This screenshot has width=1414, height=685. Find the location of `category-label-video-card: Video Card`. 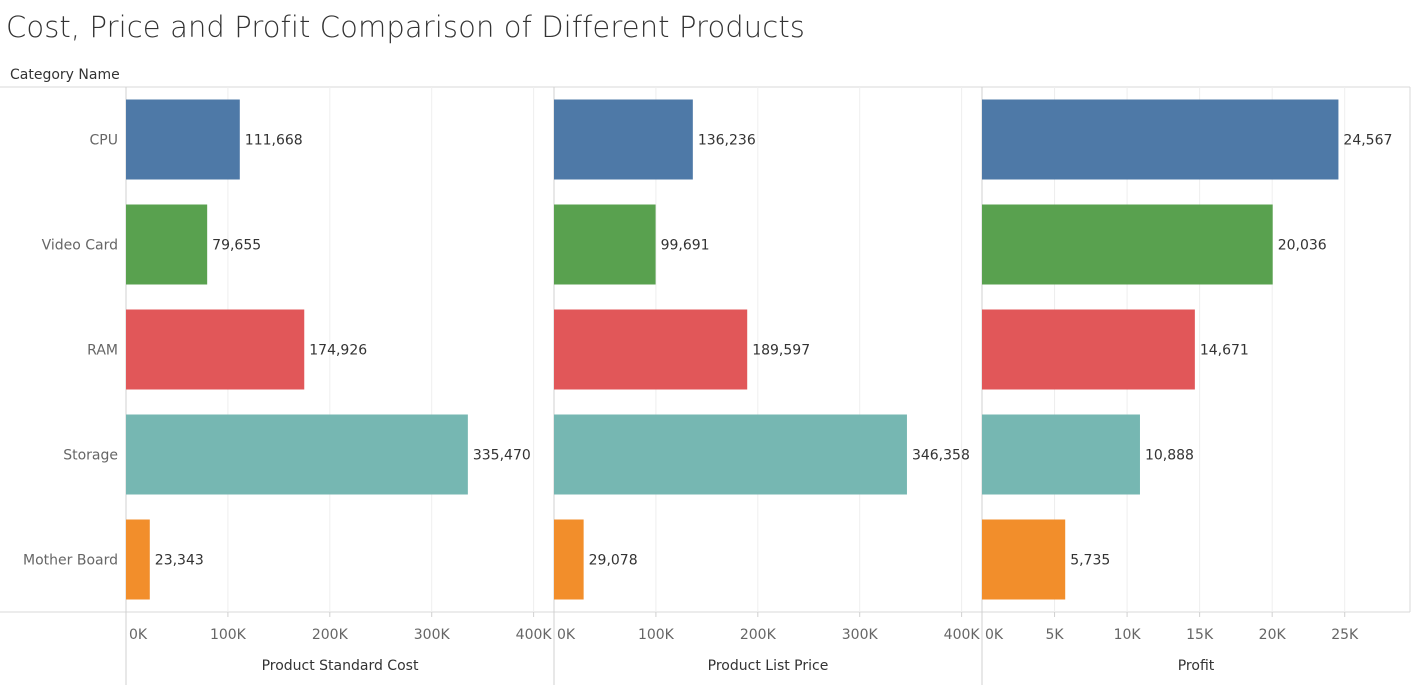

category-label-video-card: Video Card is located at coordinates (80, 246).